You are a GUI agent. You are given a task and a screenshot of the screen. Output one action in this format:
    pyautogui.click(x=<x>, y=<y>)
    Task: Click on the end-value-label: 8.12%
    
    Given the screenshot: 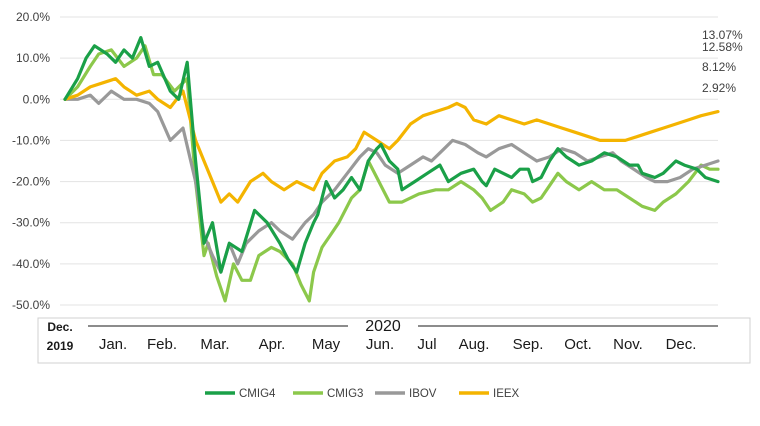 What is the action you would take?
    pyautogui.click(x=719, y=67)
    